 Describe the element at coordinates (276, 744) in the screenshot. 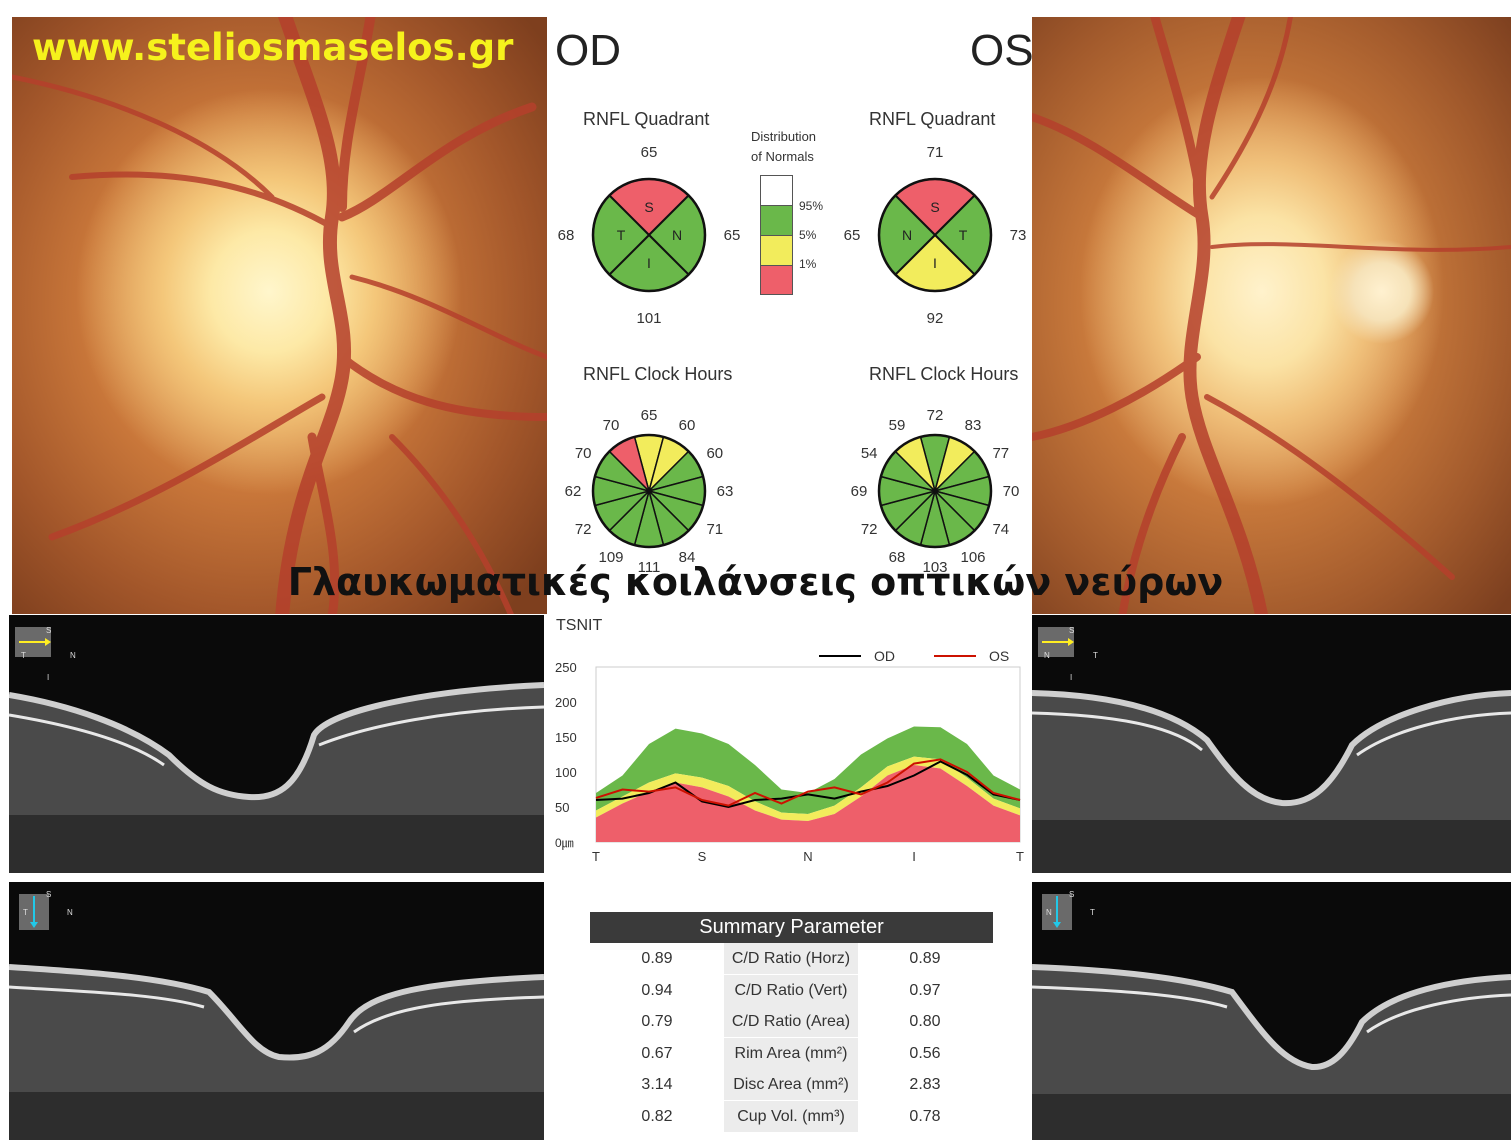

I see `oct-scan-od-horizontal: S T N I` at that location.